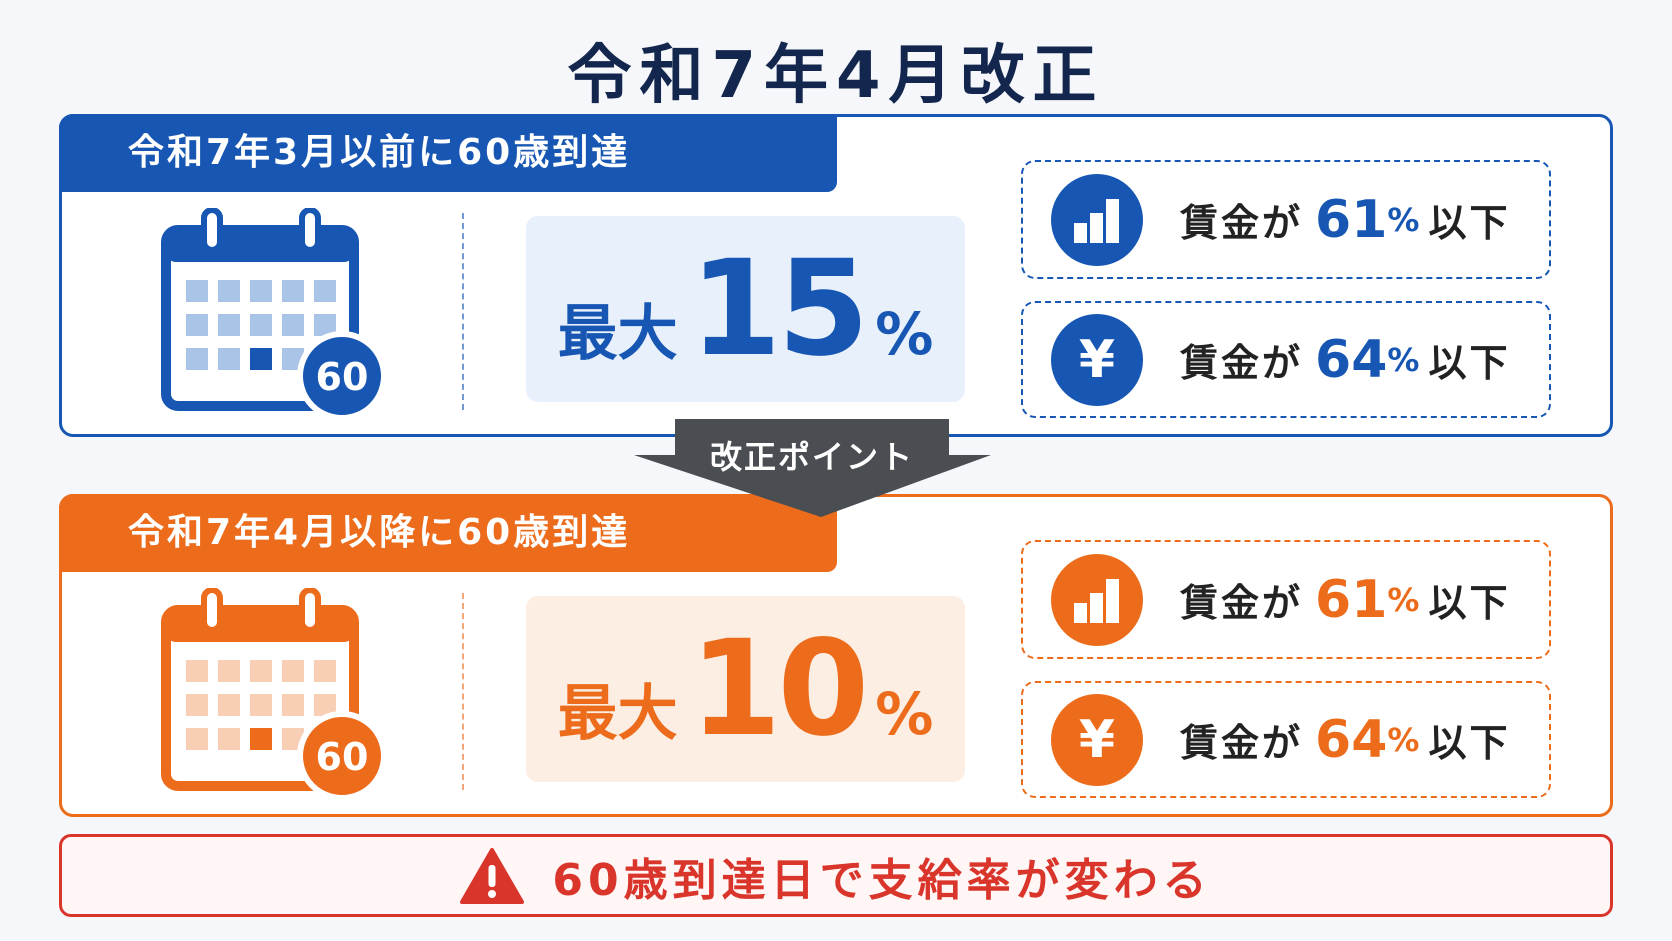  I want to click on rate-box: 最大 10%, so click(745, 689).